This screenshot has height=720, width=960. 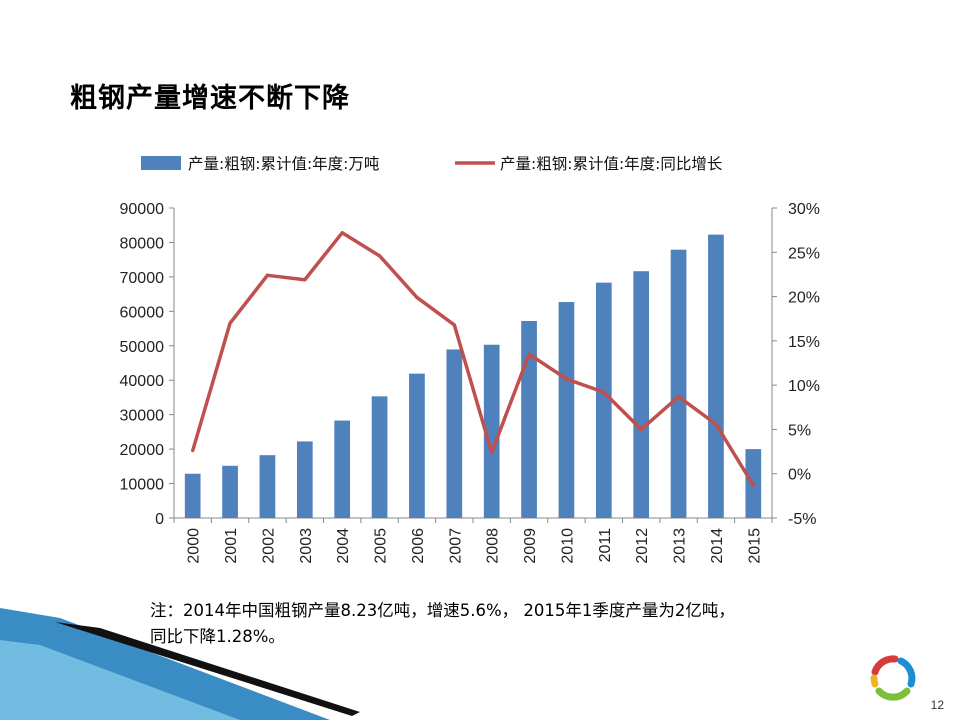 I want to click on x-tick-label-2002: 2002, so click(x=268, y=546).